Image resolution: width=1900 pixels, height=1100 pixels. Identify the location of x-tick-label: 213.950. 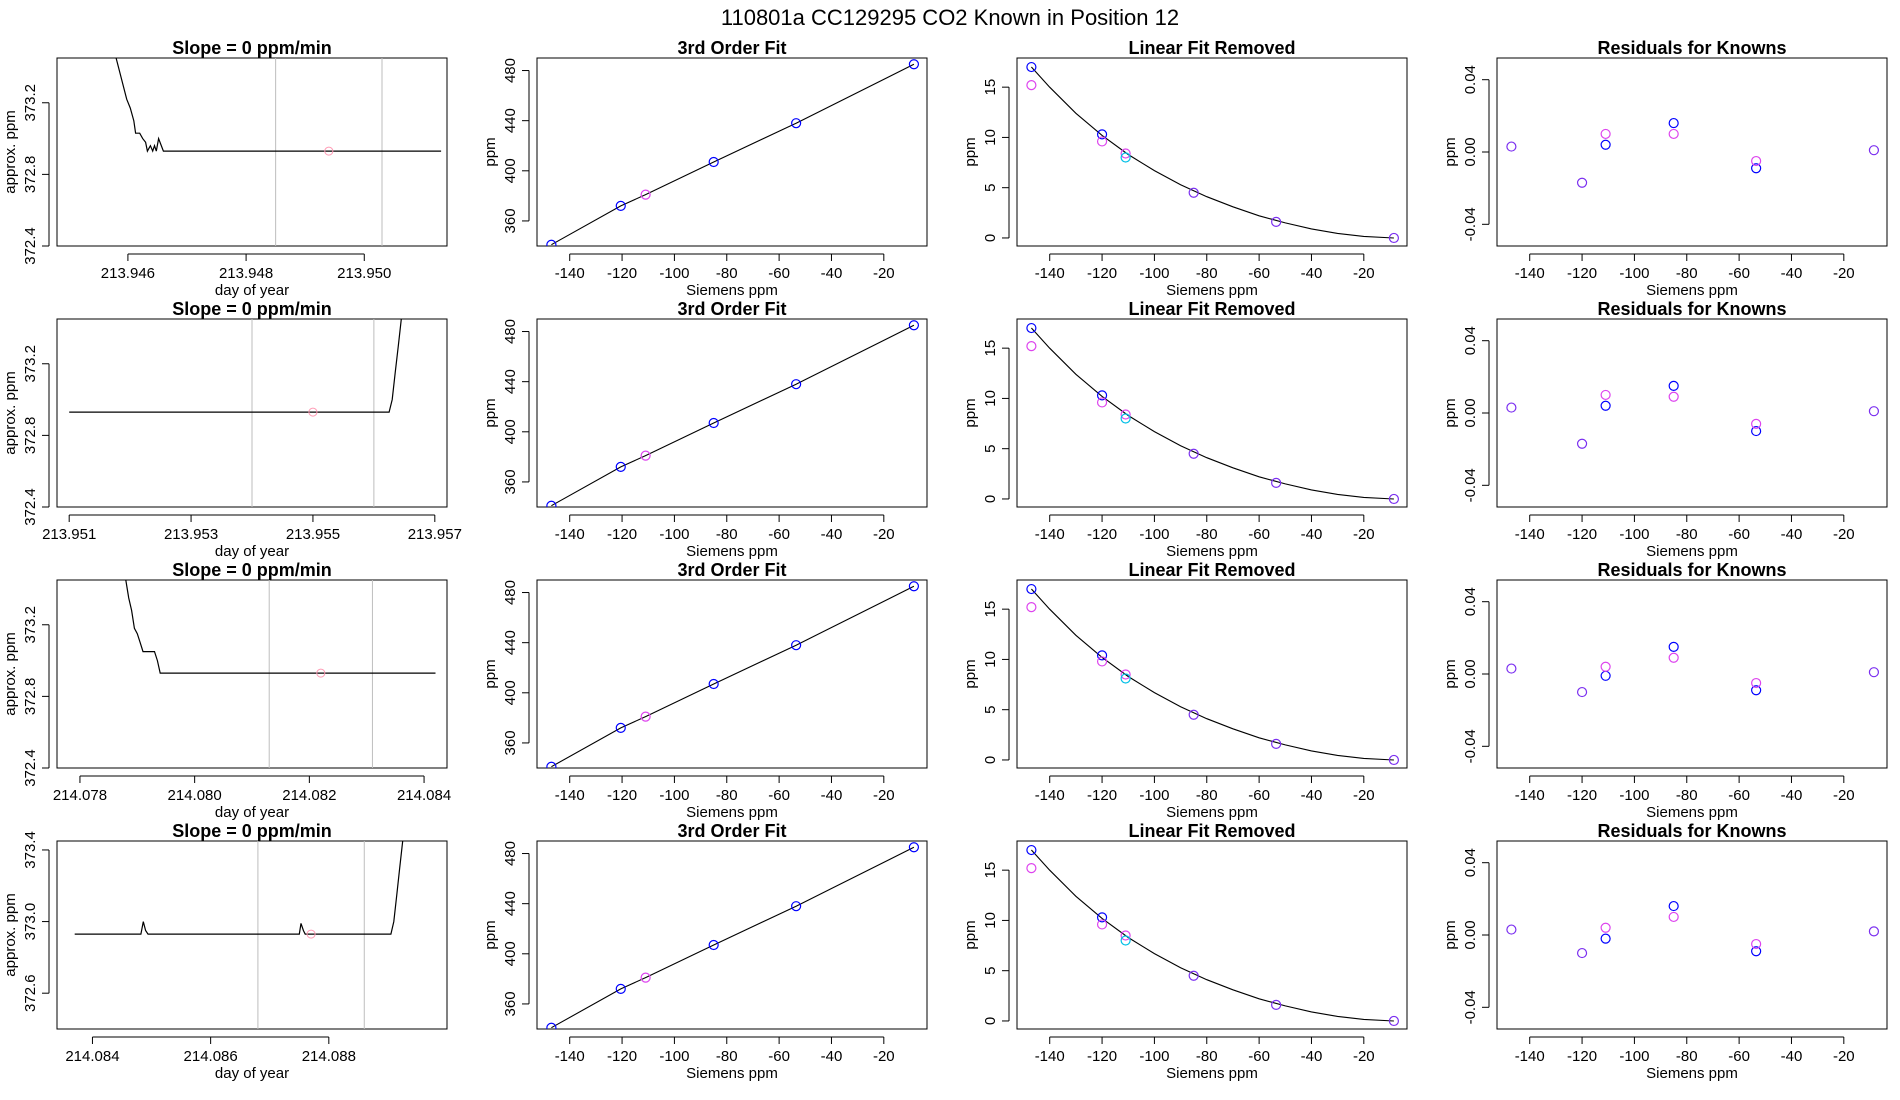
(364, 273).